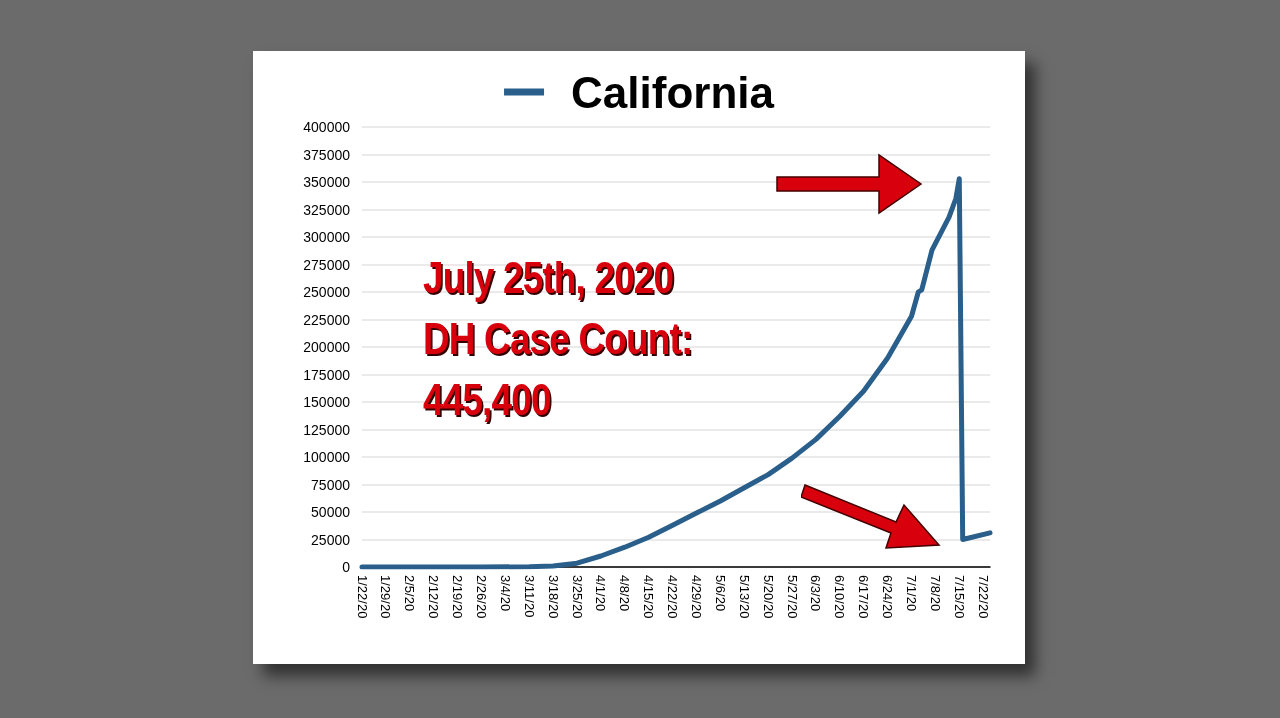  I want to click on y-tick-label: 375000, so click(327, 154).